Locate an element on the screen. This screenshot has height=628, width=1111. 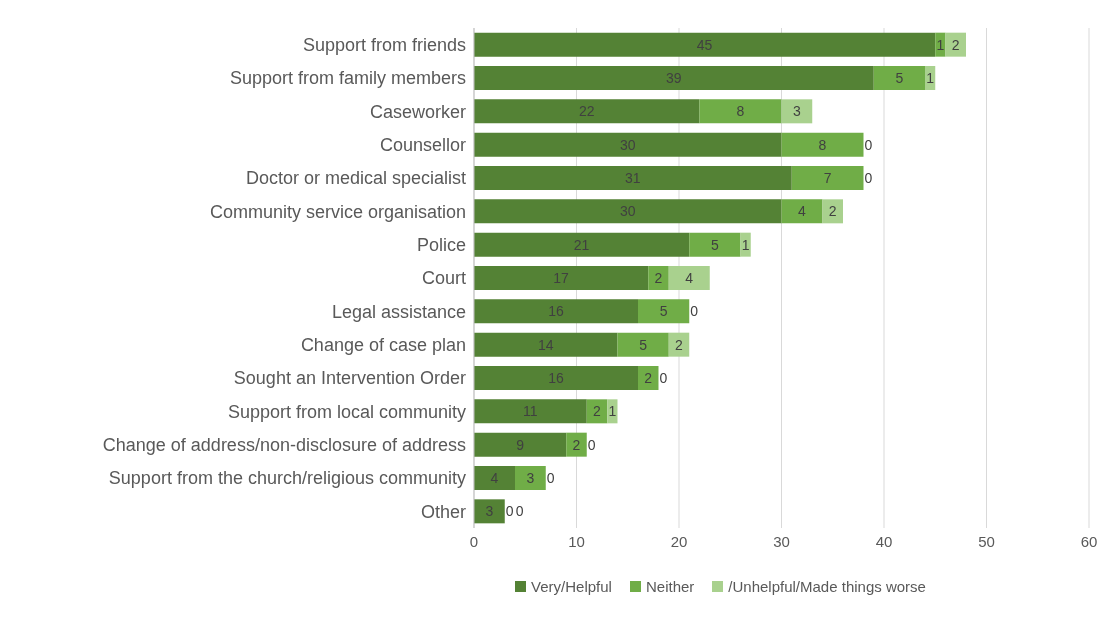
x-tick-label: 40 is located at coordinates (884, 541).